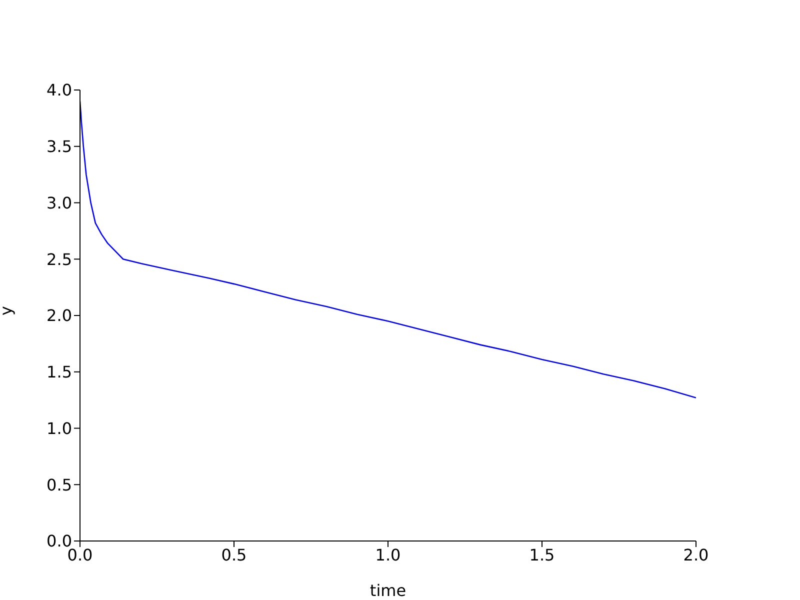 The height and width of the screenshot is (600, 800). What do you see at coordinates (59, 259) in the screenshot?
I see `y-tick-label: 2.5` at bounding box center [59, 259].